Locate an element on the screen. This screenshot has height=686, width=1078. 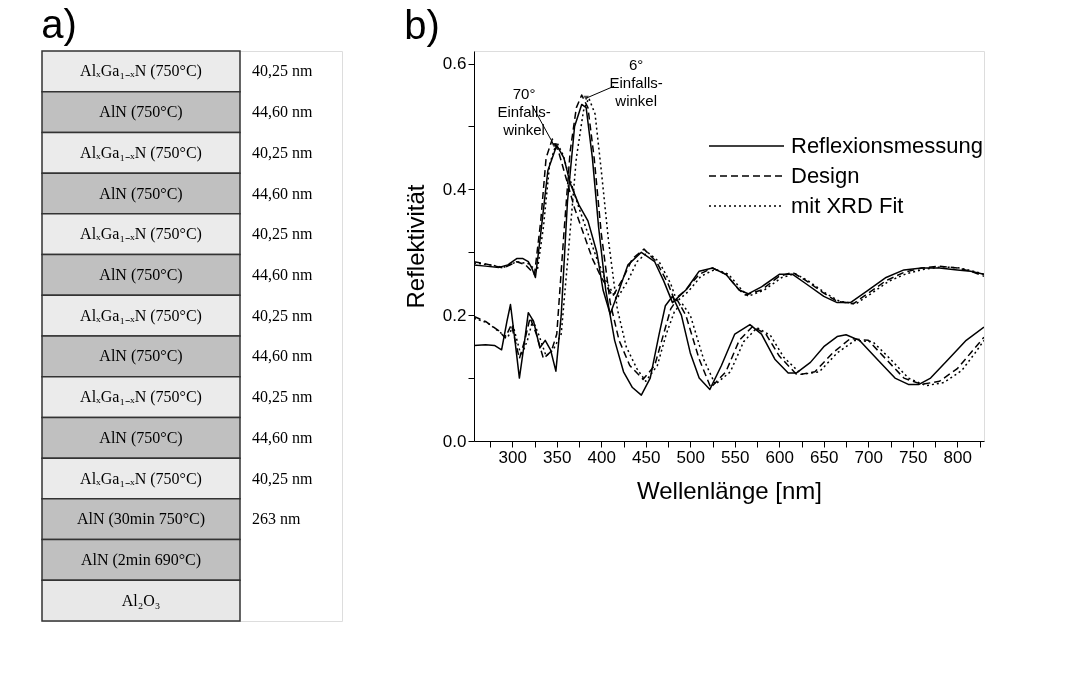
text: a) is located at coordinates (59, 24).